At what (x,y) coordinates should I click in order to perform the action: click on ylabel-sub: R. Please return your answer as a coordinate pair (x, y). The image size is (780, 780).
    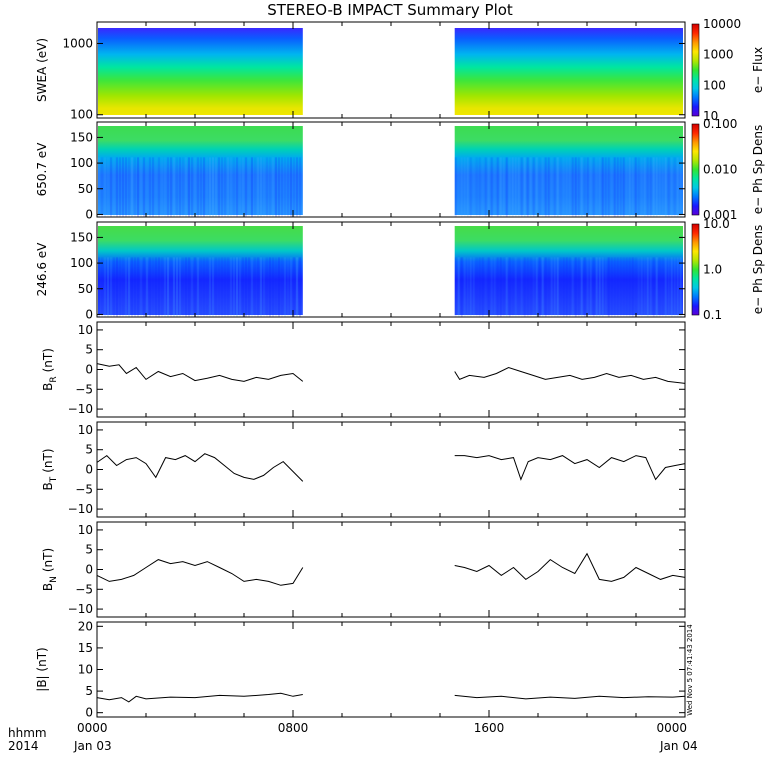
    Looking at the image, I should click on (54, 379).